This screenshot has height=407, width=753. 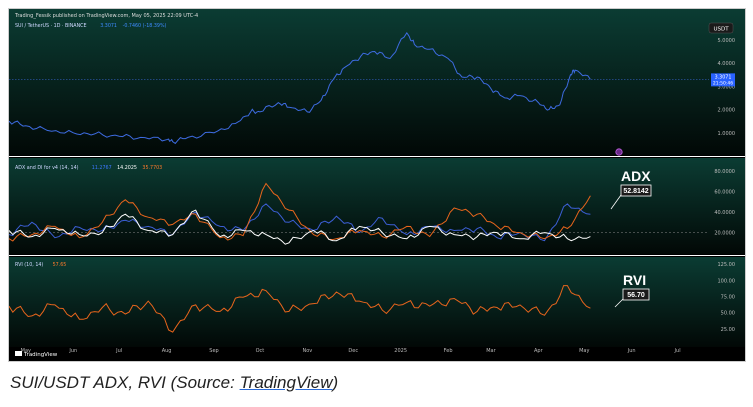 What do you see at coordinates (727, 87) in the screenshot?
I see `price-tick-label: 3.0000` at bounding box center [727, 87].